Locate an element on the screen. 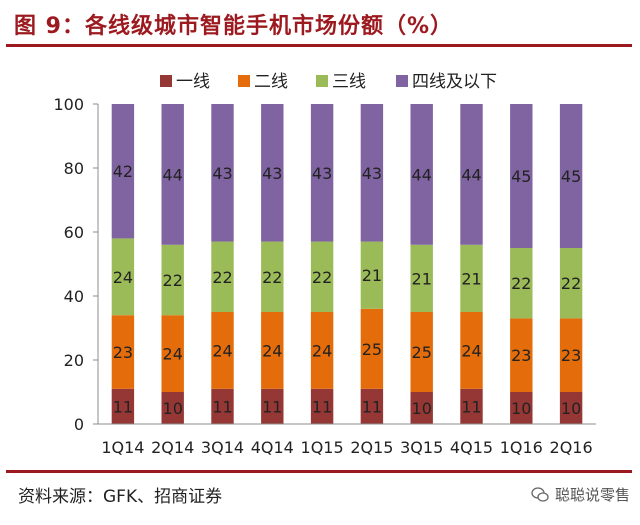 The height and width of the screenshot is (525, 640). x-tick-label: 2Q14 is located at coordinates (172, 447).